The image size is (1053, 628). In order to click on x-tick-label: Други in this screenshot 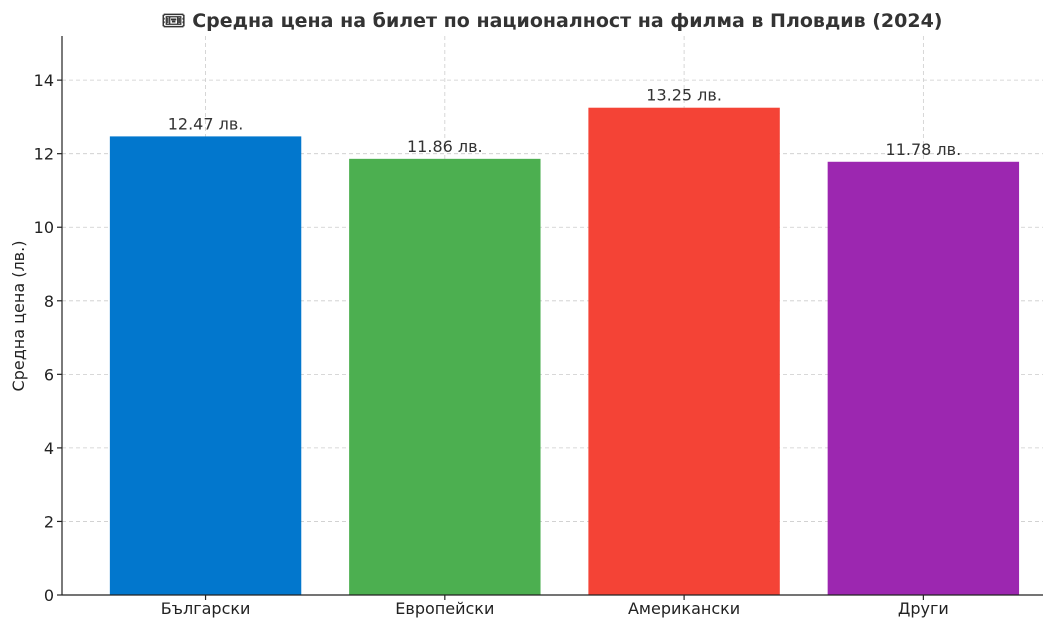, I will do `click(923, 608)`.